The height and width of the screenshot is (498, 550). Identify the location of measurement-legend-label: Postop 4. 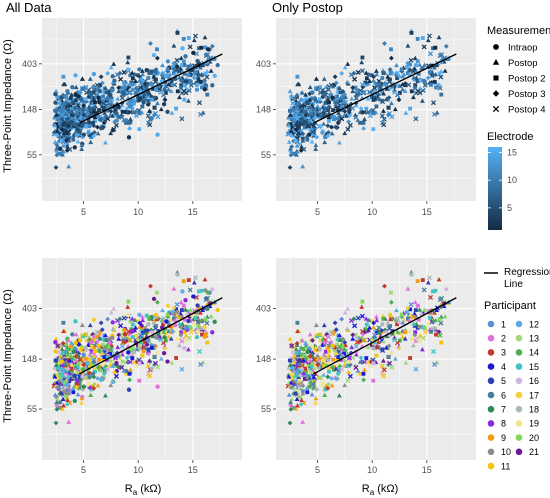
(527, 110).